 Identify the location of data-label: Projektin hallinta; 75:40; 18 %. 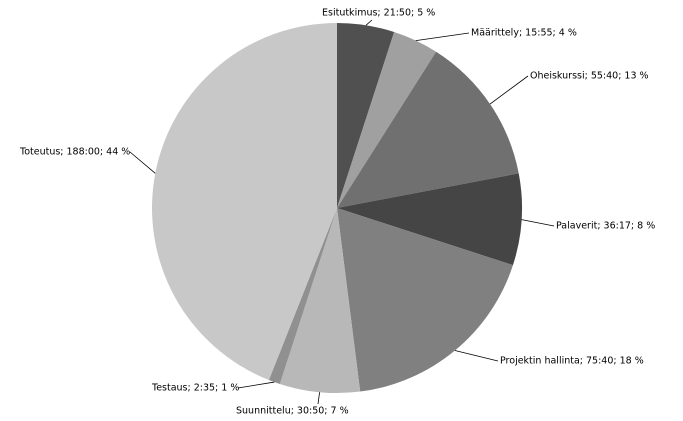
(572, 361).